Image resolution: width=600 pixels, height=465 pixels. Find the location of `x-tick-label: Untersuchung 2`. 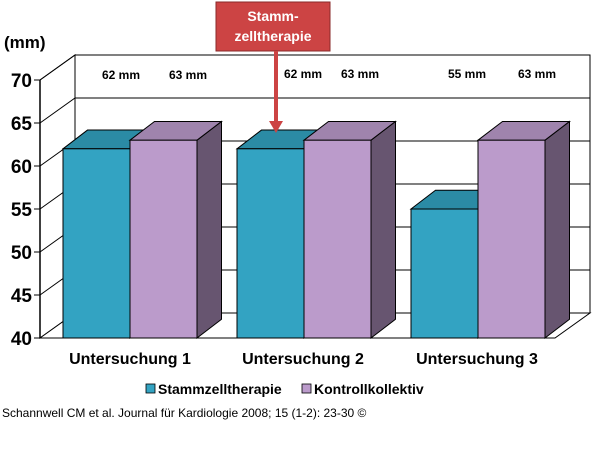

x-tick-label: Untersuchung 2 is located at coordinates (303, 359).